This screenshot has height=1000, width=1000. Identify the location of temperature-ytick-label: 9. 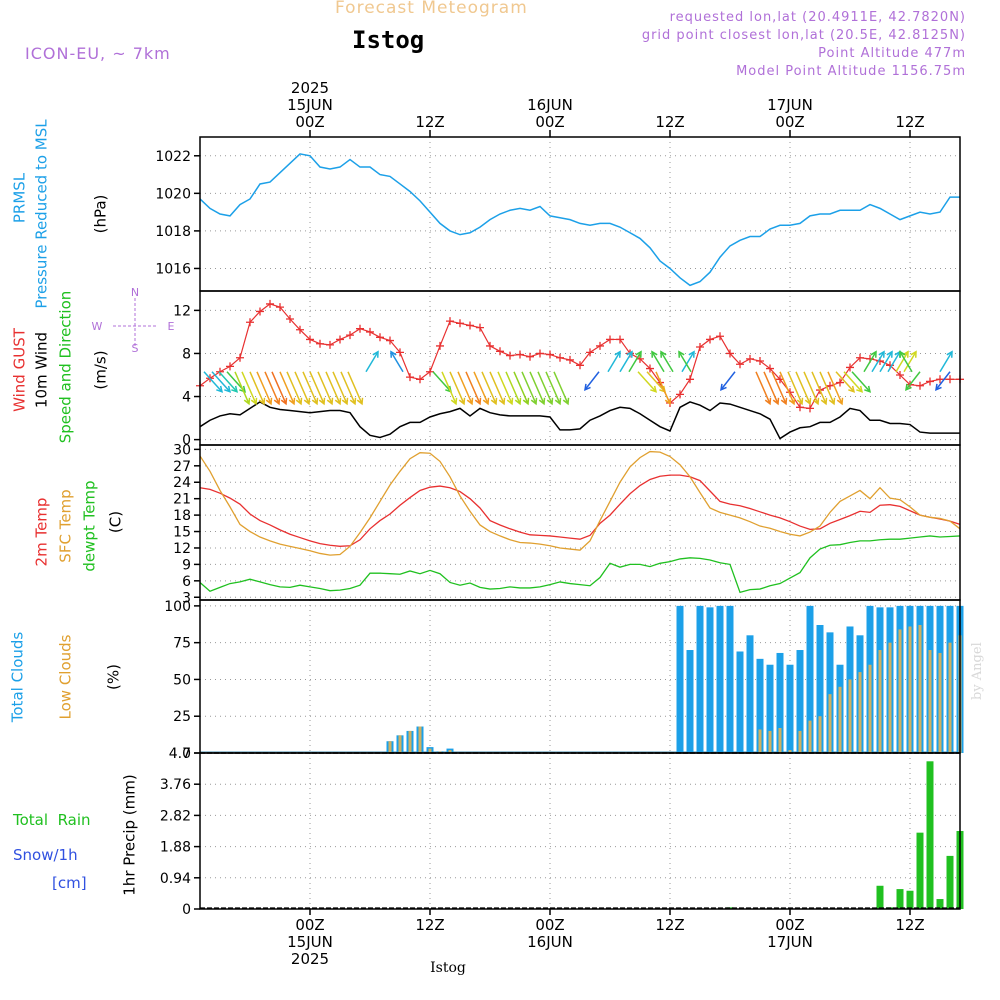
(186, 565).